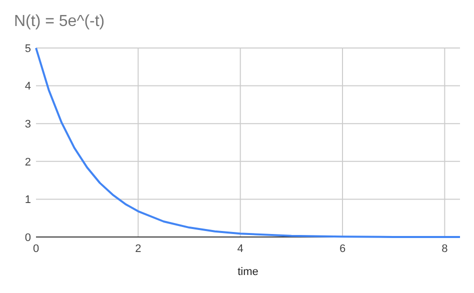 The width and height of the screenshot is (474, 293). What do you see at coordinates (342, 249) in the screenshot?
I see `x-tick-label: 6` at bounding box center [342, 249].